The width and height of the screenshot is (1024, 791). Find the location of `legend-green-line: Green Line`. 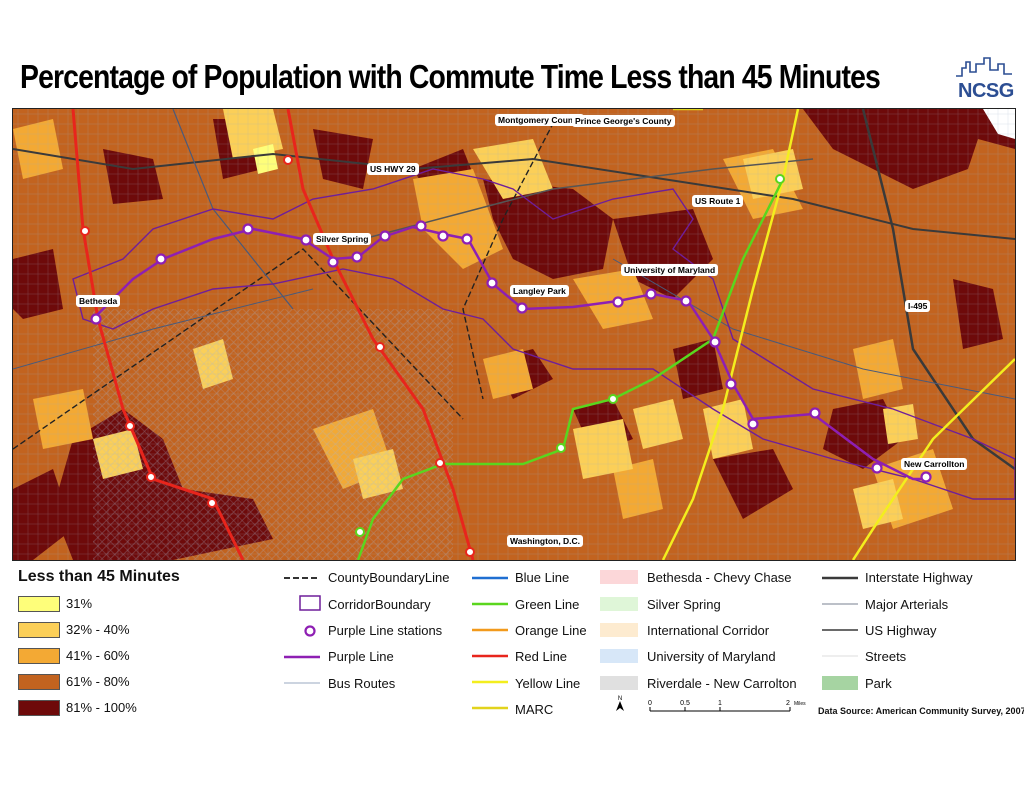

legend-green-line: Green Line is located at coordinates (547, 604).